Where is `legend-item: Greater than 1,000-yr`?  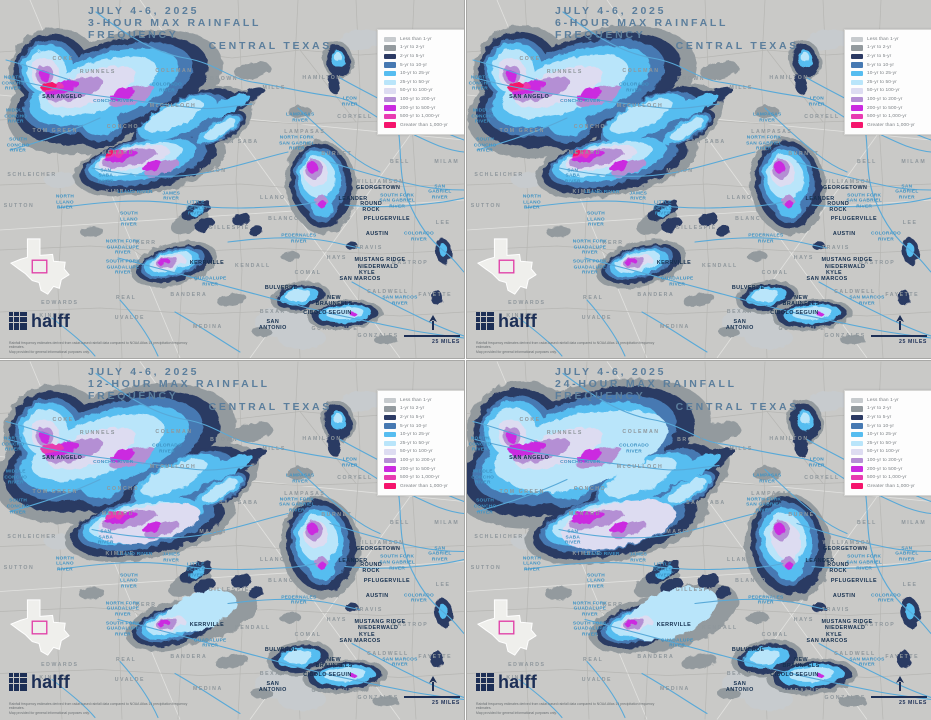 legend-item: Greater than 1,000-yr is located at coordinates (424, 125).